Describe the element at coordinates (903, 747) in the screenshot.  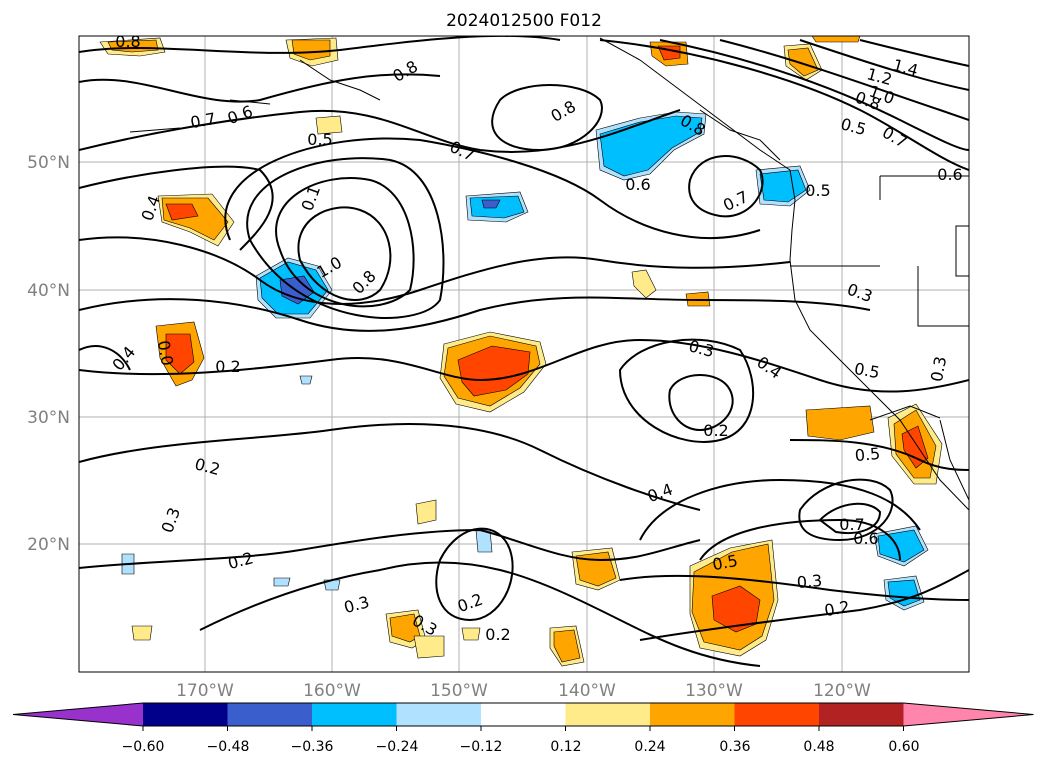
I see `colorbar-tick-label: 0.60` at that location.